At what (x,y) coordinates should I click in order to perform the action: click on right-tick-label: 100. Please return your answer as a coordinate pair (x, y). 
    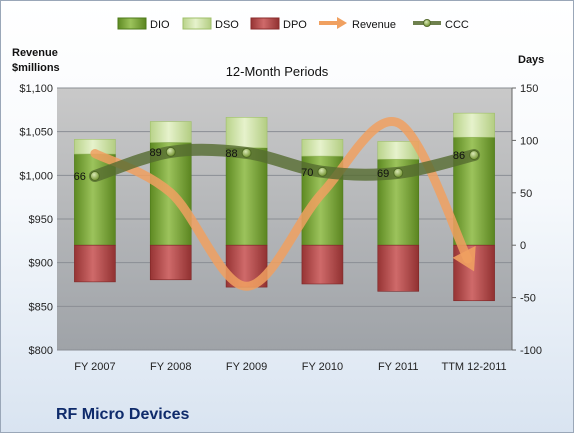
    Looking at the image, I should click on (529, 141).